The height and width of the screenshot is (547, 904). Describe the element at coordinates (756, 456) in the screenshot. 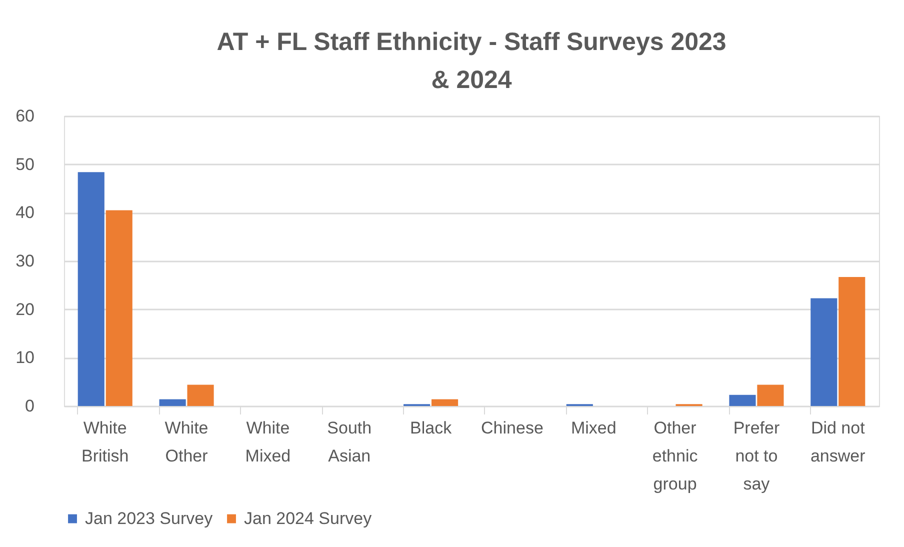

I see `x-tick-label: Prefer not to say` at that location.